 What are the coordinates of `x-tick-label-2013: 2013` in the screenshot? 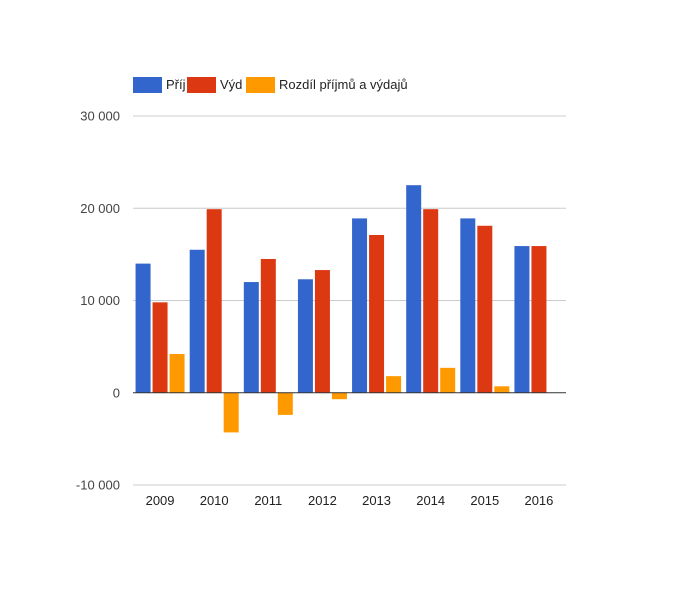 It's located at (376, 500).